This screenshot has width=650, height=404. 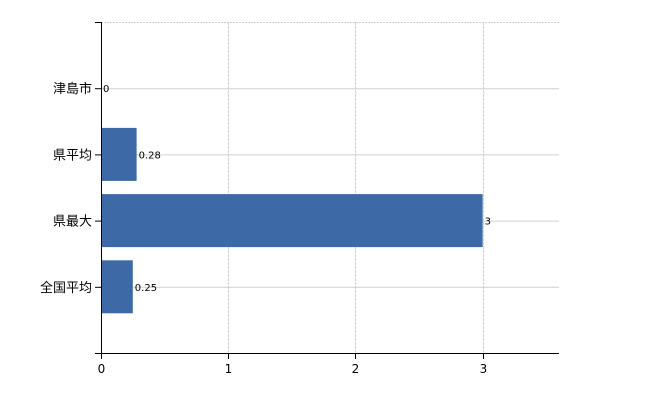 I want to click on x-tick-label: 1, so click(x=229, y=369).